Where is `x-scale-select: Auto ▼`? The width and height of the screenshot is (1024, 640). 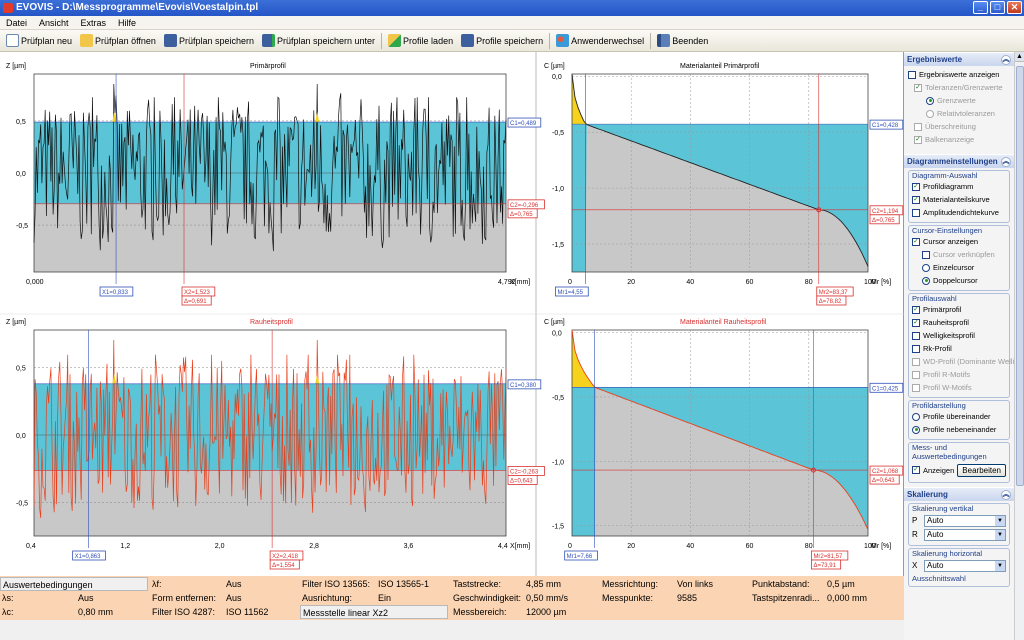 x-scale-select: Auto ▼ is located at coordinates (965, 565).